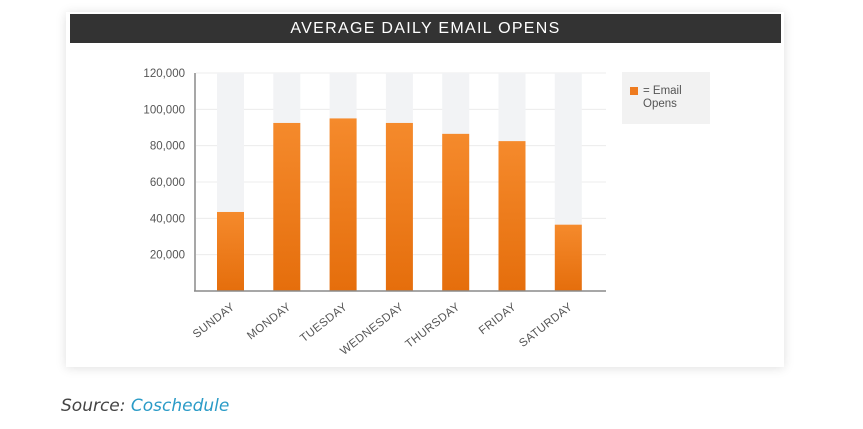  Describe the element at coordinates (324, 323) in the screenshot. I see `x-tick-label: TUESDAY` at that location.